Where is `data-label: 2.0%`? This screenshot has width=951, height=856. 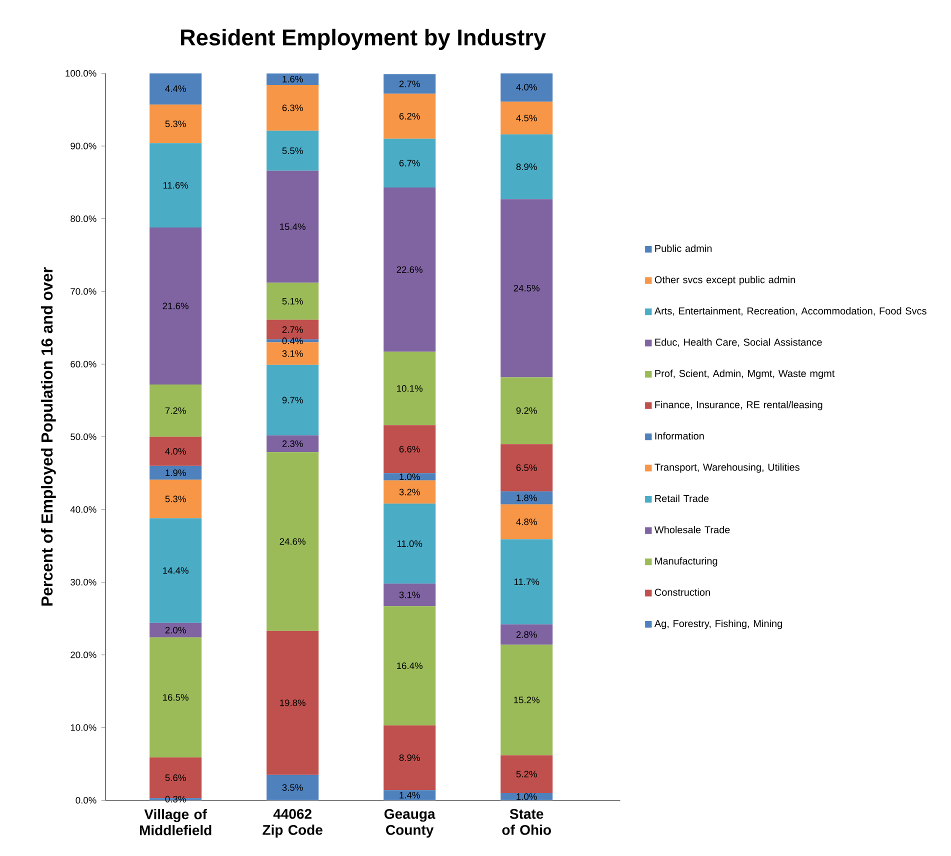
data-label: 2.0% is located at coordinates (175, 630).